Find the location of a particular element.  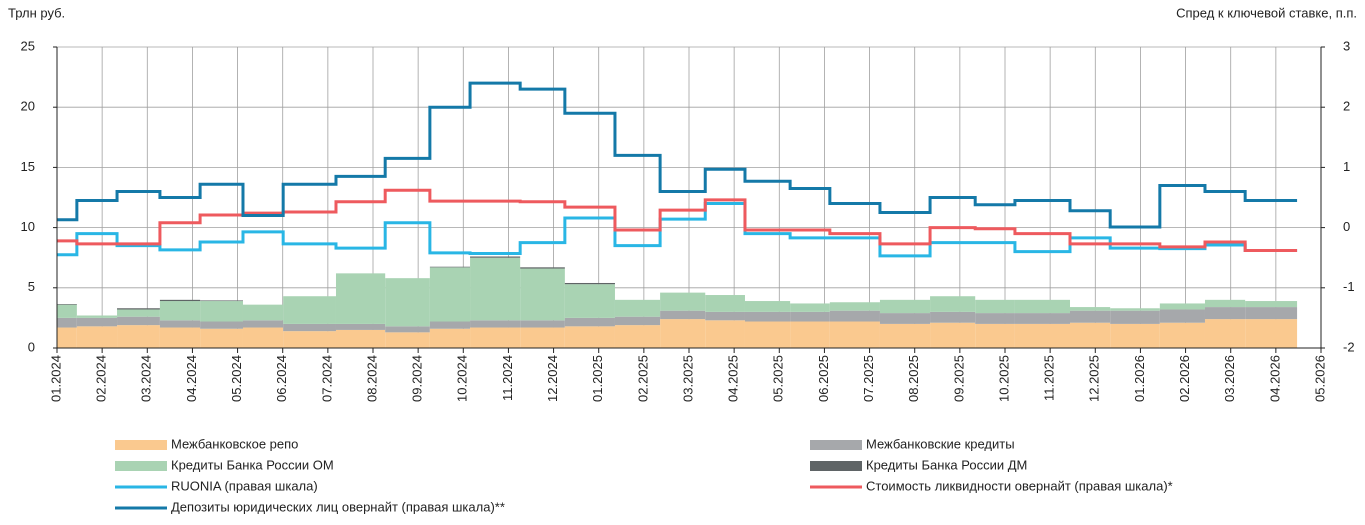

x-tick-label: 08.2025 is located at coordinates (913, 378).